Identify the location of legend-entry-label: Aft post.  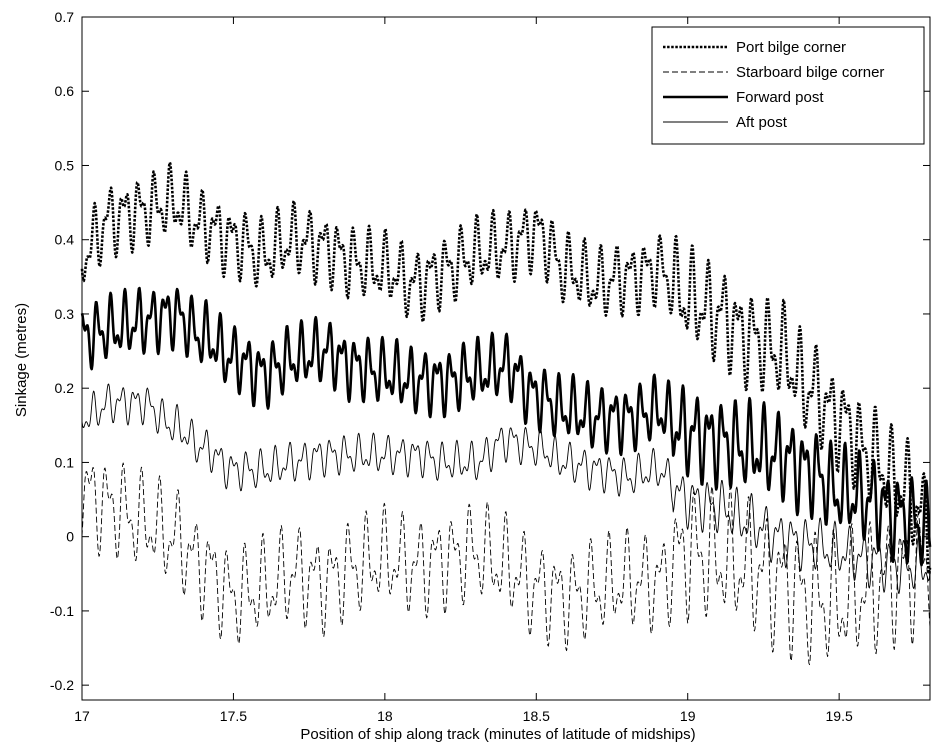
(762, 122).